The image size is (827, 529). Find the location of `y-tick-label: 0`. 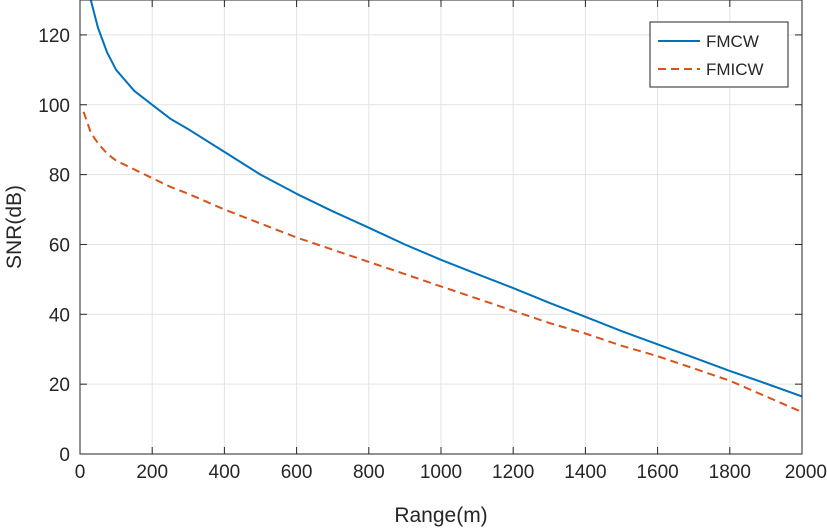

y-tick-label: 0 is located at coordinates (64, 455).